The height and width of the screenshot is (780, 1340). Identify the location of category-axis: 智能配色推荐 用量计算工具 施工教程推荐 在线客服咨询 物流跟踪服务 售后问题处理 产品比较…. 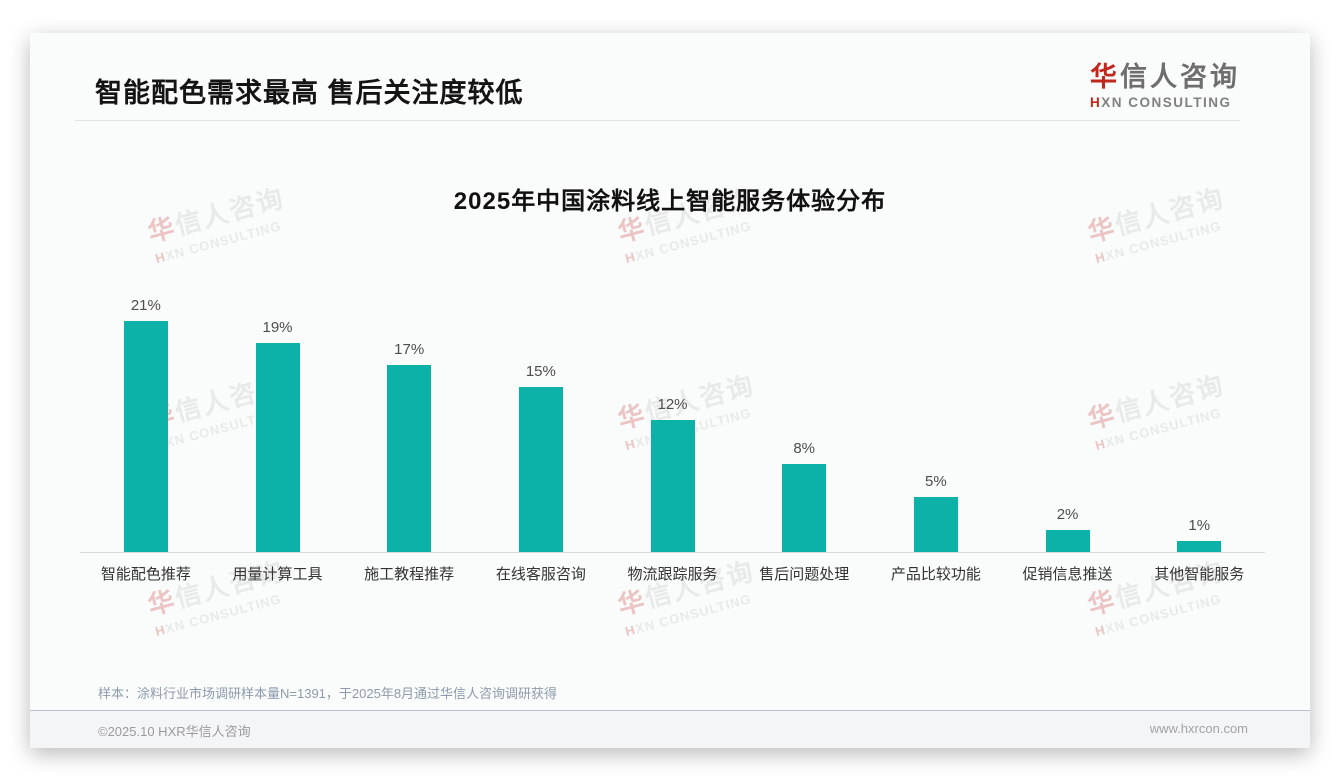
(672, 573).